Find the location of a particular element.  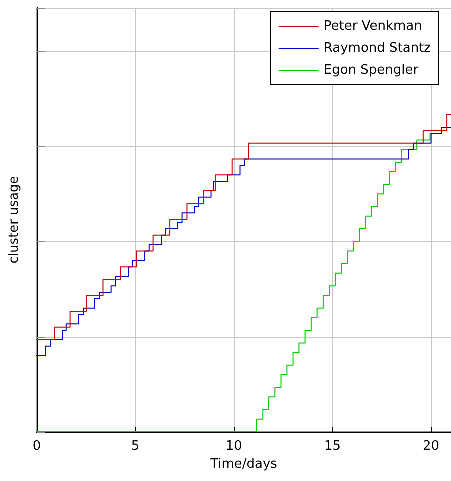

x-tick-label: 20 is located at coordinates (431, 446).